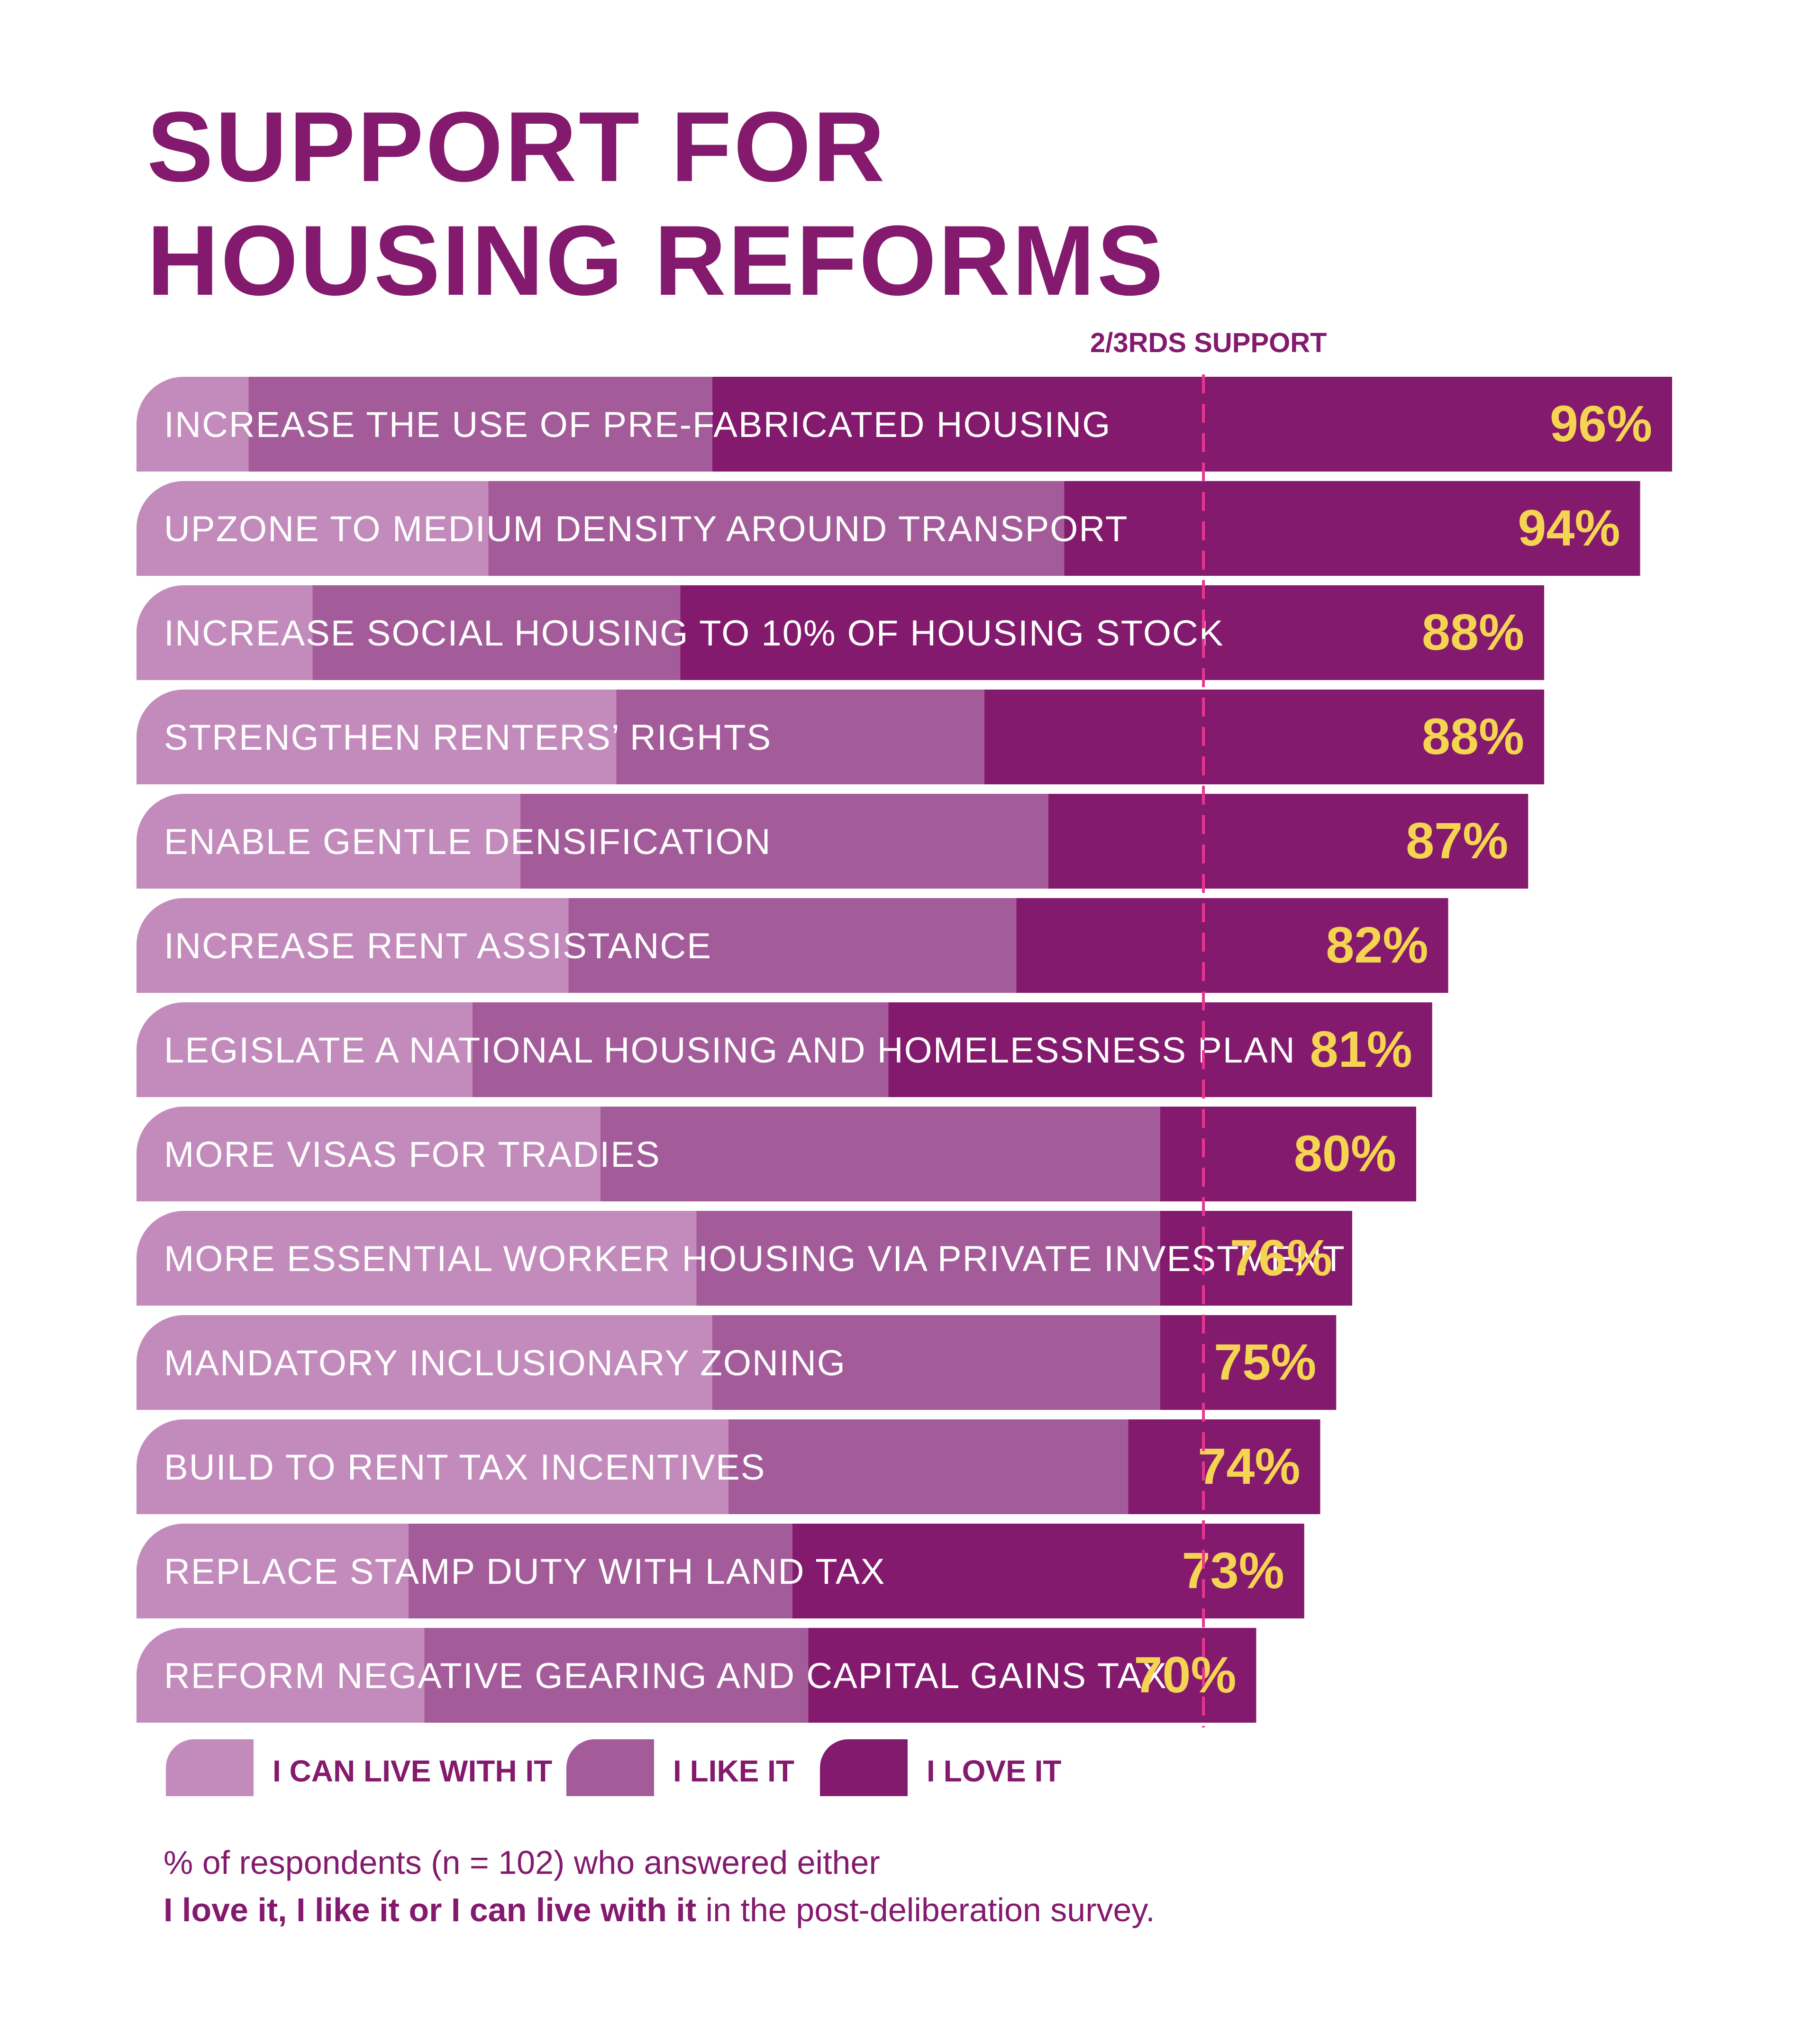  Describe the element at coordinates (1185, 1674) in the screenshot. I see `bar-value-label: 70%` at that location.